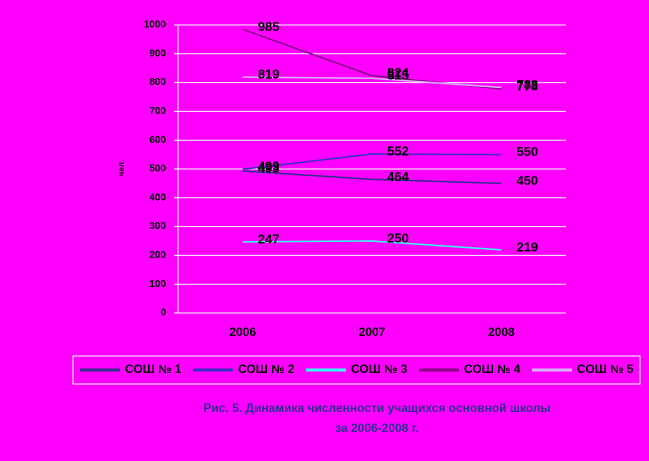 The image size is (649, 461). What do you see at coordinates (269, 74) in the screenshot?
I see `data-label: 819` at bounding box center [269, 74].